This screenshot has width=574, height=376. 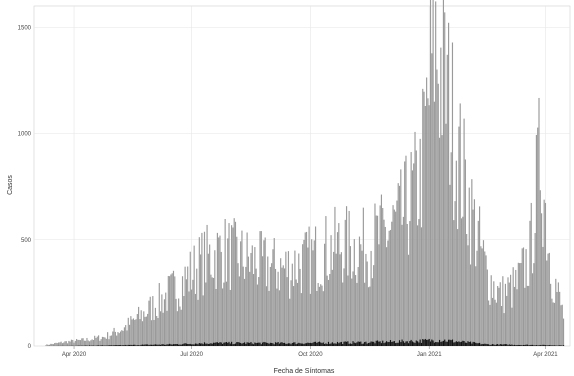 What do you see at coordinates (191, 355) in the screenshot?
I see `x-tick-label: Jul 2020` at bounding box center [191, 355].